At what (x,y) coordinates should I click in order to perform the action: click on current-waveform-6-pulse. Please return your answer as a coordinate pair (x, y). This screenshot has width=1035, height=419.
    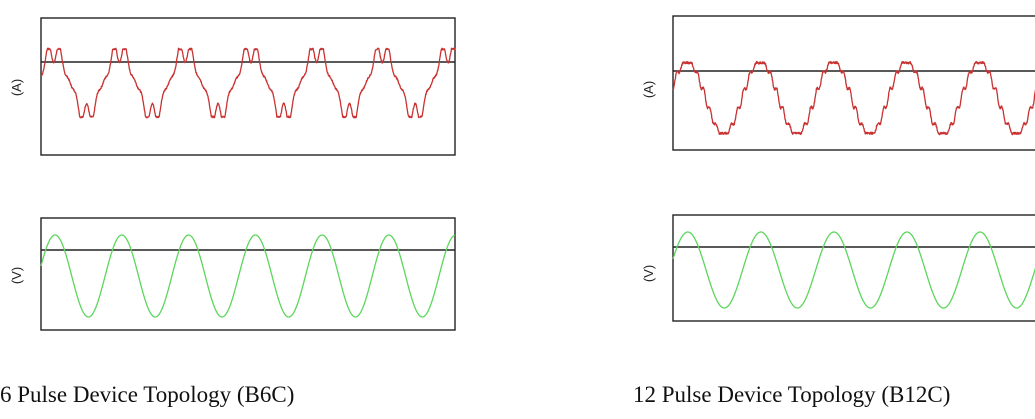
    Looking at the image, I should click on (248, 83).